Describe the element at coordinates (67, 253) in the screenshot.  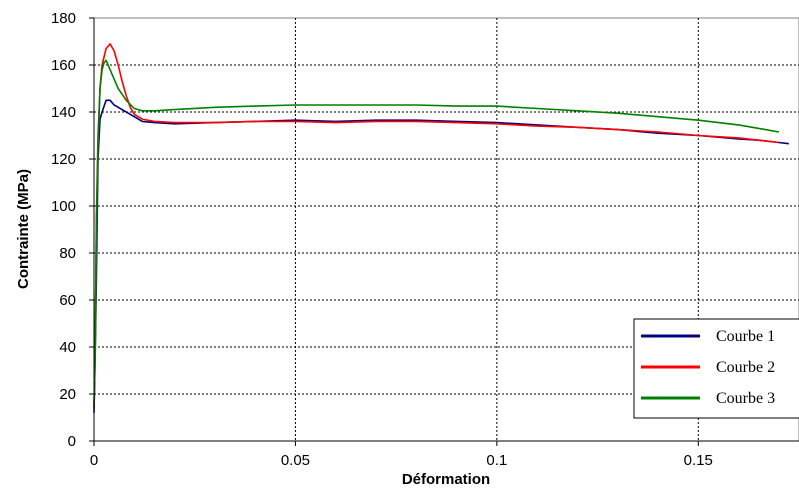
I see `y-tick-label: 80` at that location.